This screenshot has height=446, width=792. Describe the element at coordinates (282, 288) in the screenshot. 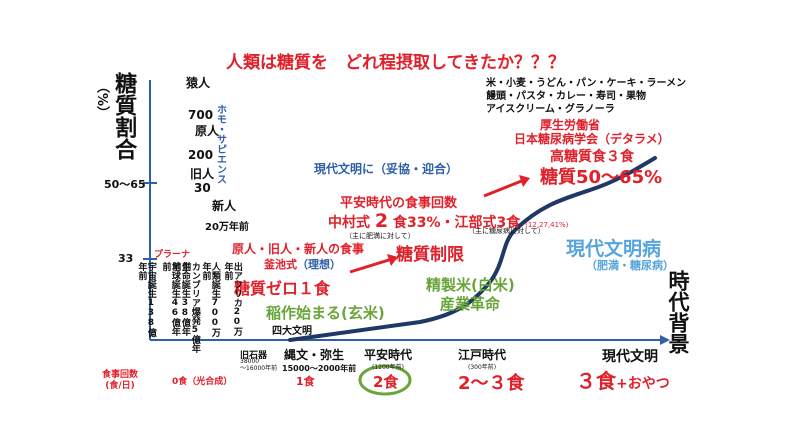

I see `kamaike-line-3: 糖質ゼロ１食` at that location.